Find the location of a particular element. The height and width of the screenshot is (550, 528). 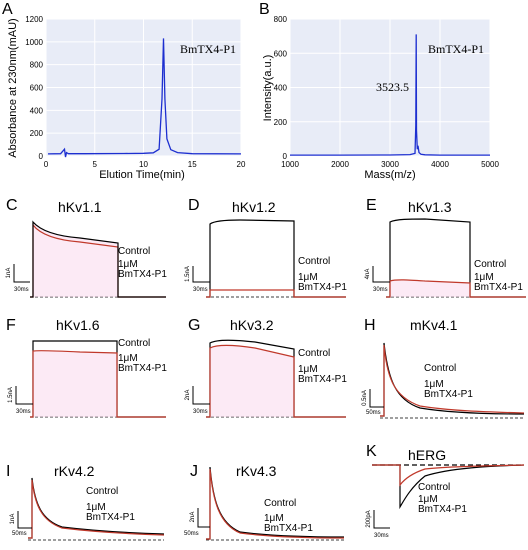

y-tick-label: 1000 is located at coordinates (34, 42).